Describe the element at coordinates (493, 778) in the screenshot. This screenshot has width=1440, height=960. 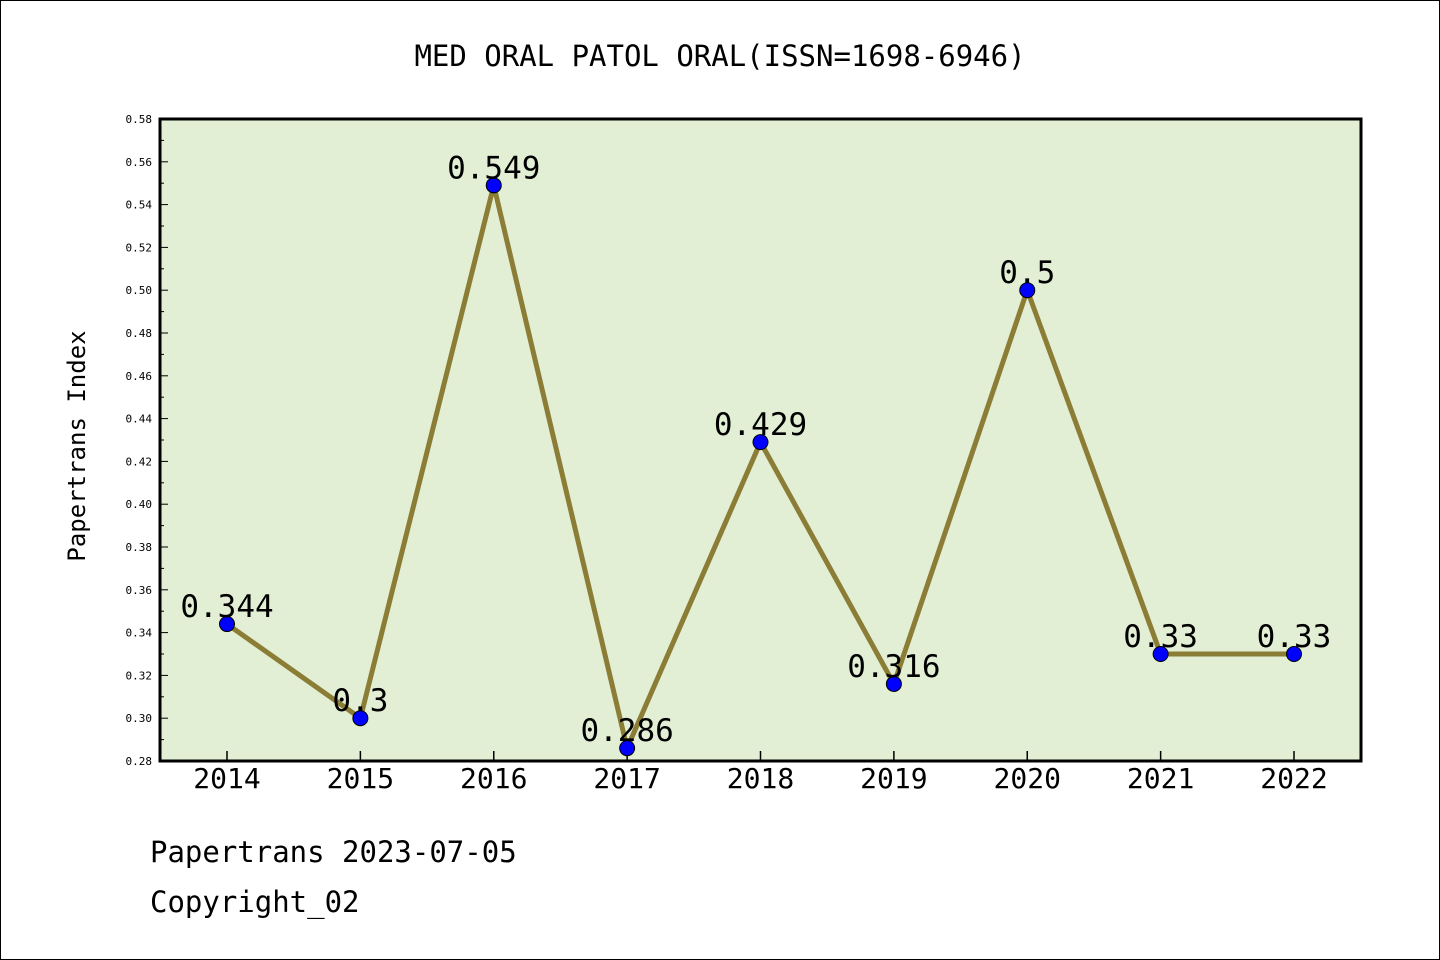
I see `x-tick-label: 2016` at that location.